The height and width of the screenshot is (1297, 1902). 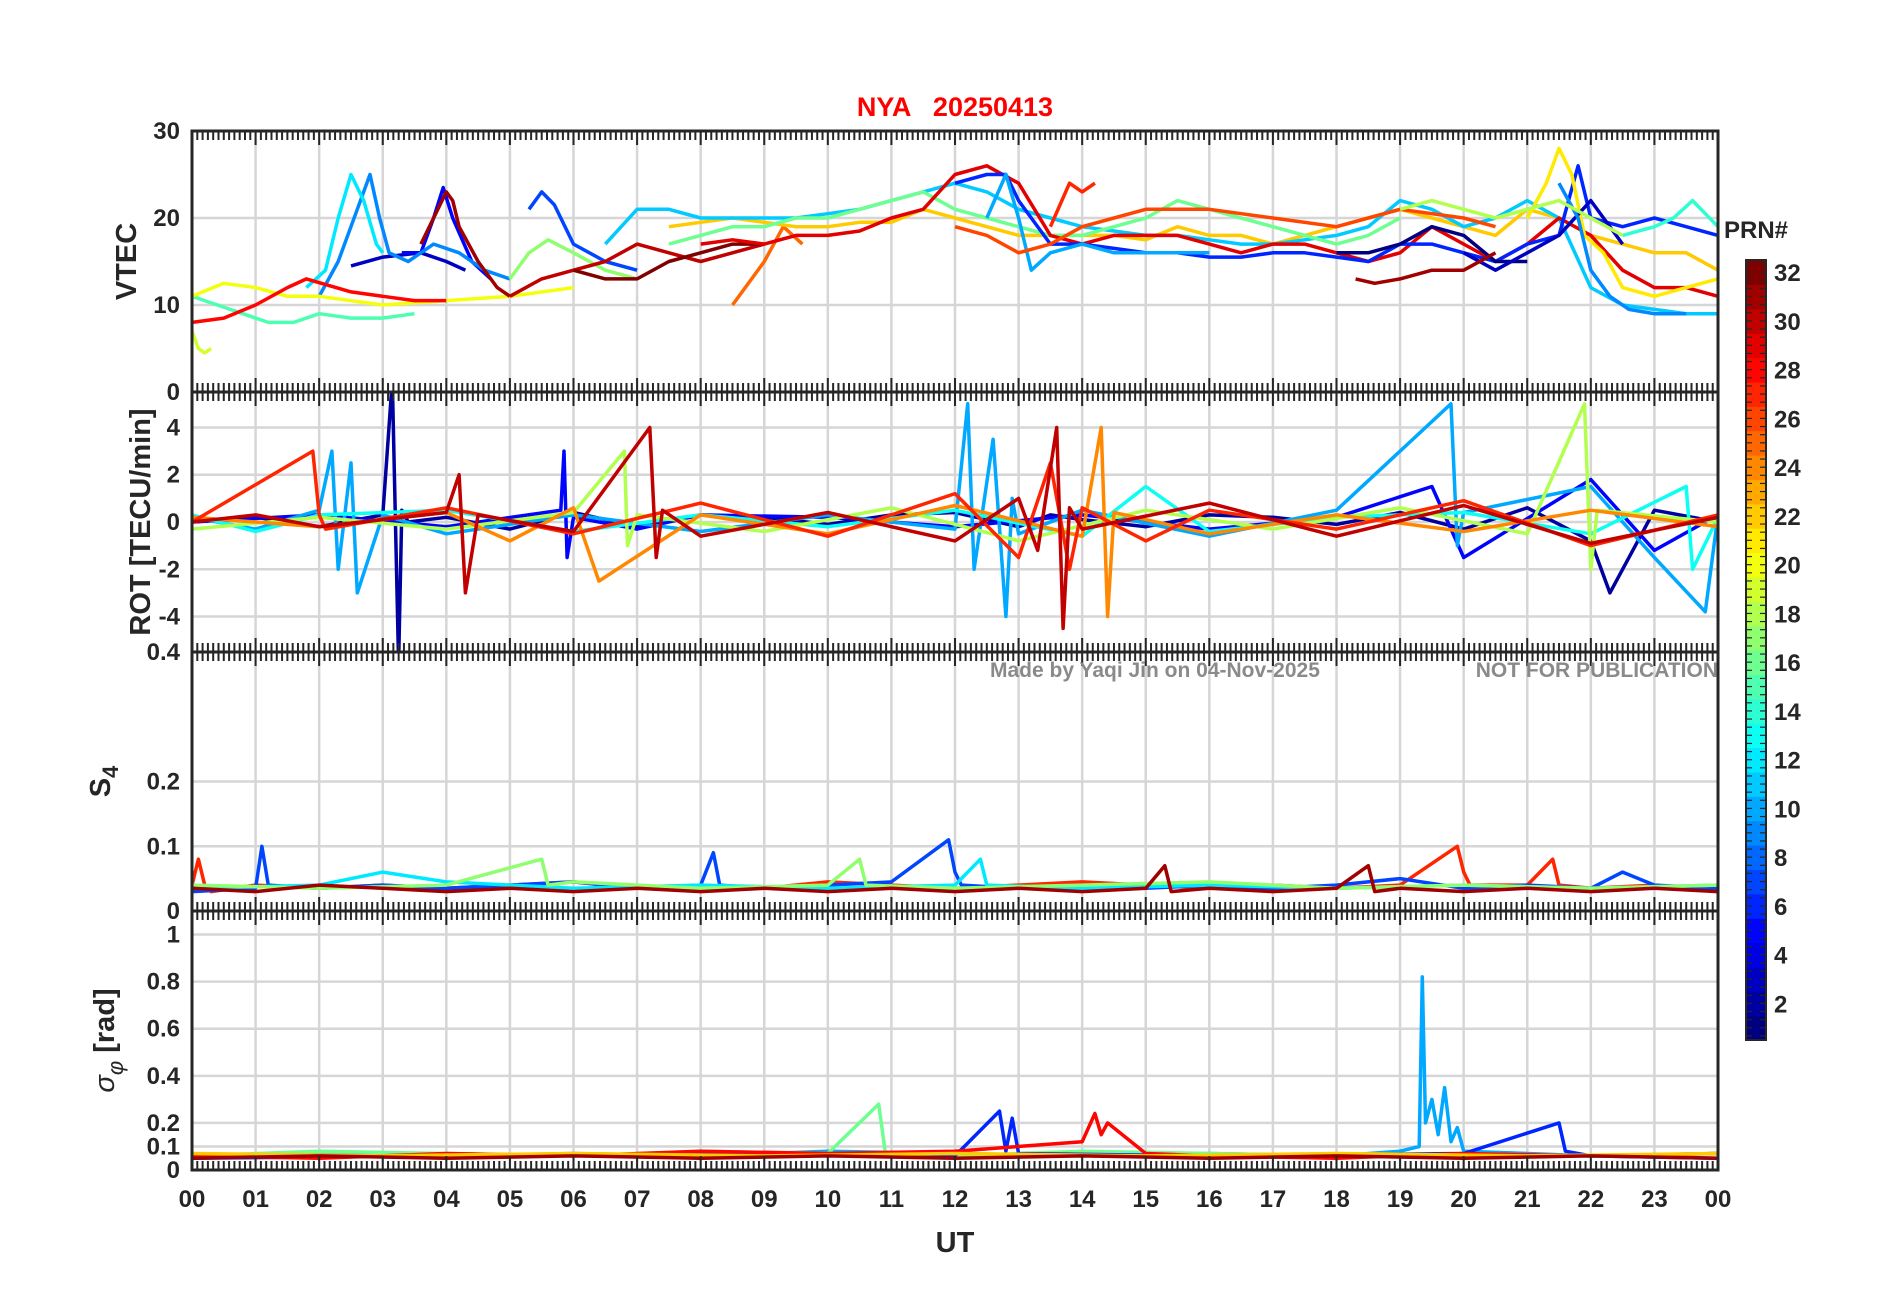 I want to click on y-axis-label-sub: φ, so click(x=115, y=1068).